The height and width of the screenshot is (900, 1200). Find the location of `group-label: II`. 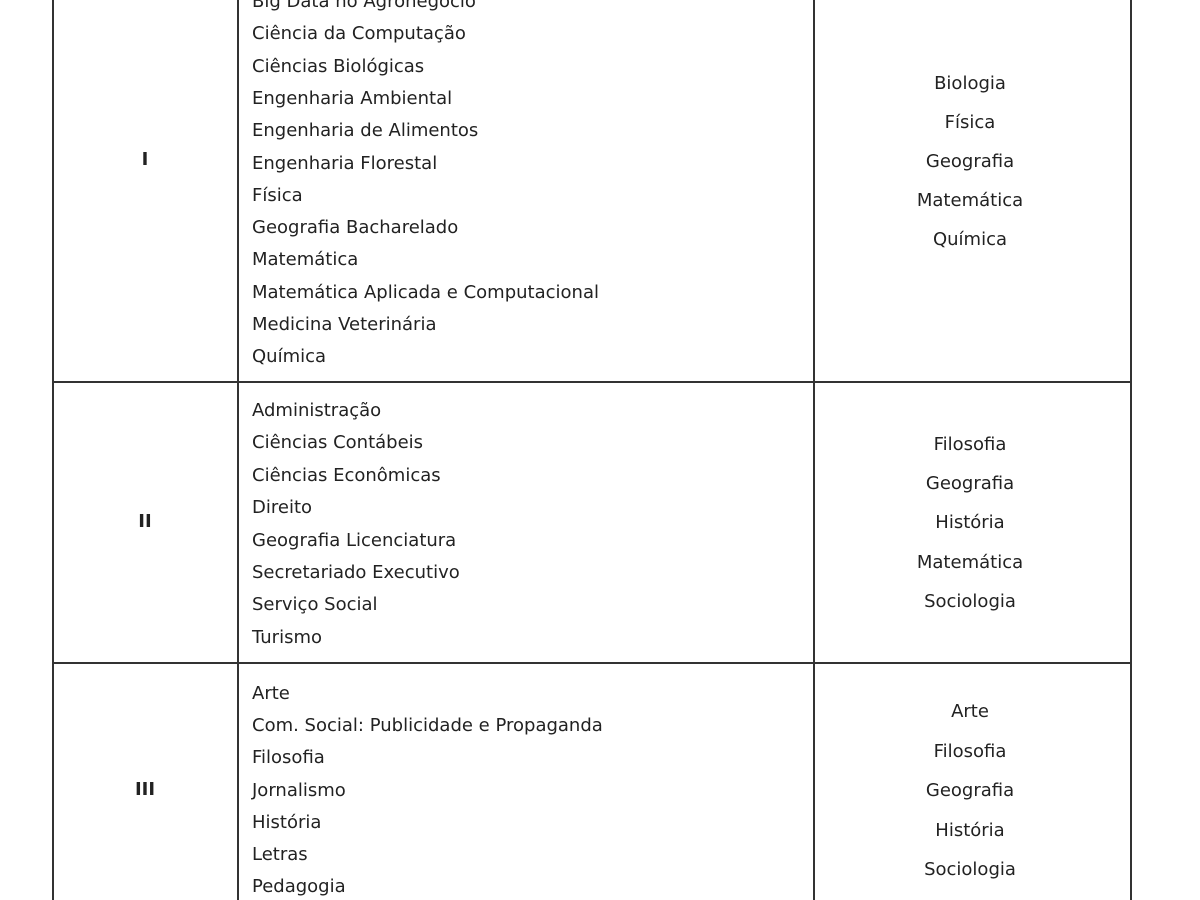

group-label: II is located at coordinates (145, 521).